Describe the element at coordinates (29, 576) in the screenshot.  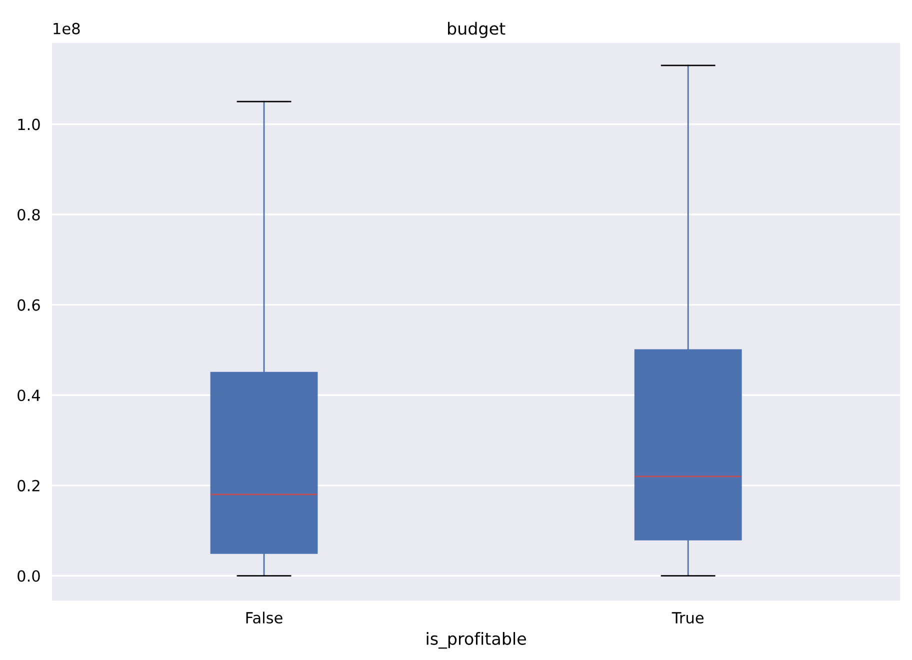
I see `y-tick-label: 0.0` at that location.